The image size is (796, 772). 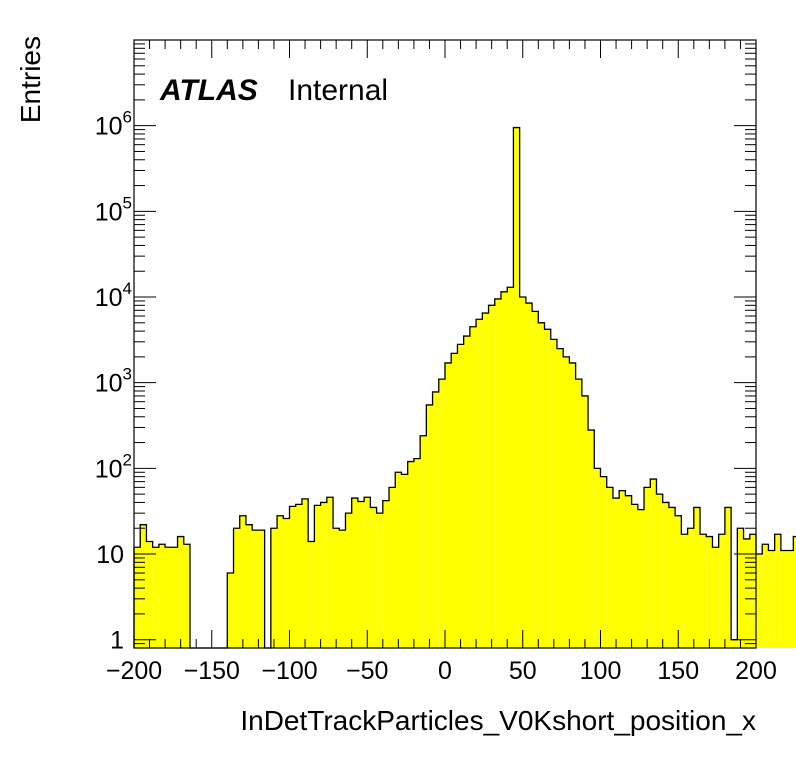 I want to click on x-tick-label: 150, so click(x=678, y=671).